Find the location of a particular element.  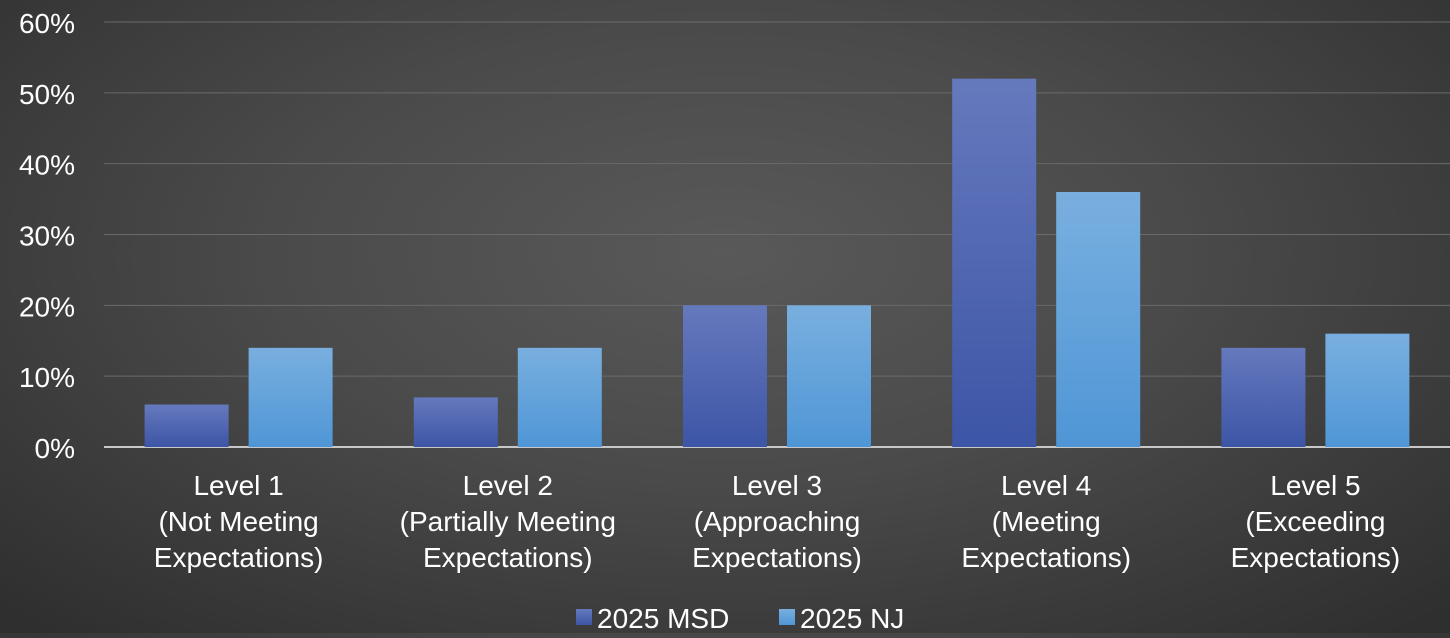

y-axis-tick-labels: 0% 10% 20% 30% 40% 50% 60% is located at coordinates (47, 236).